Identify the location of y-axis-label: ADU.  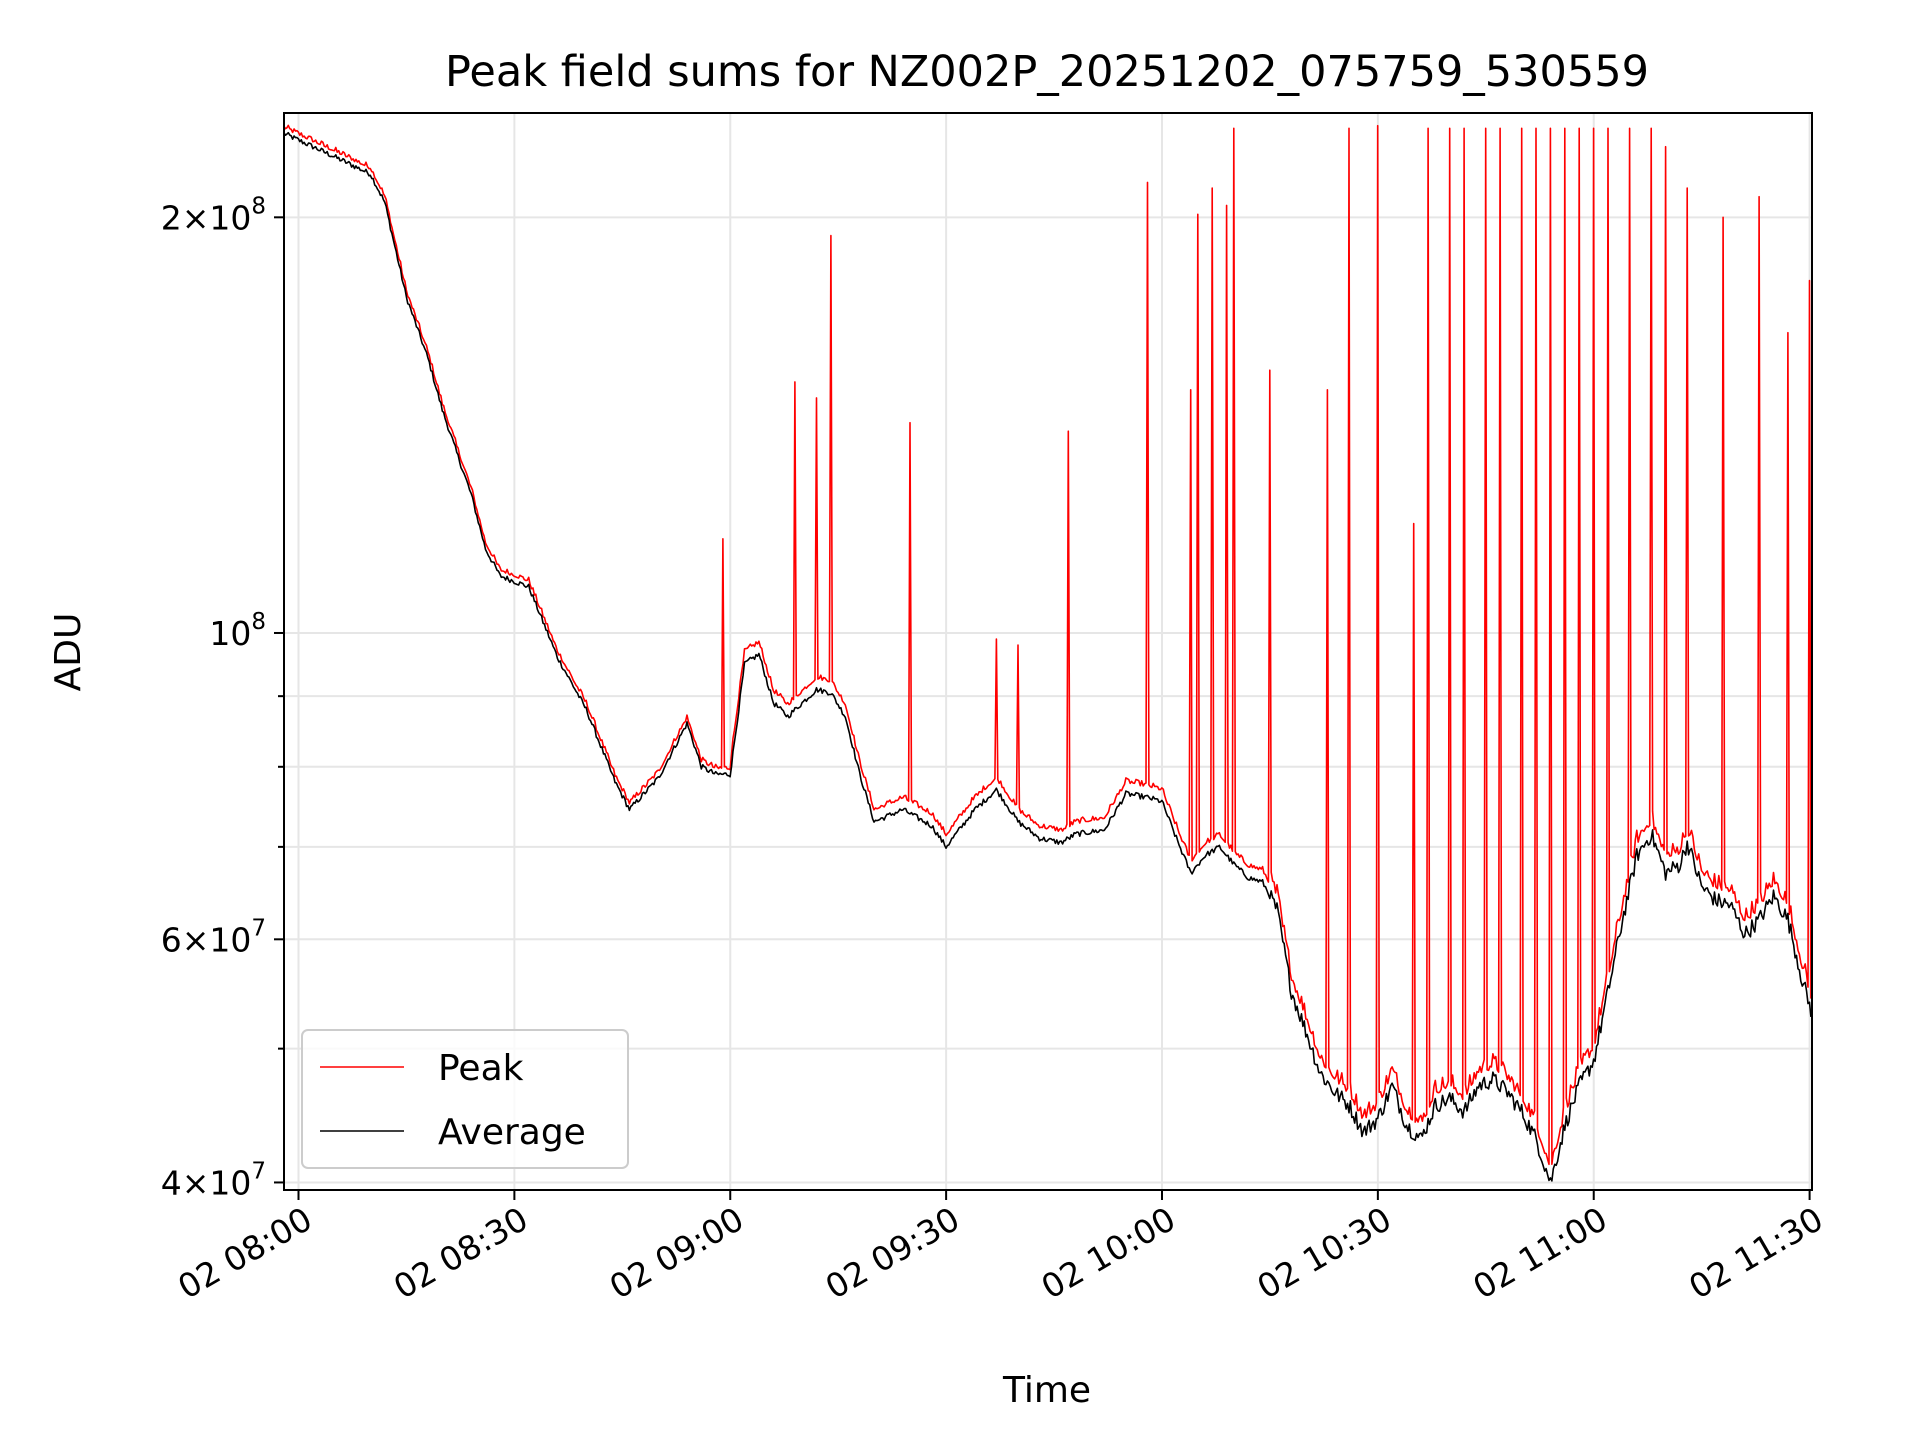
(68, 652).